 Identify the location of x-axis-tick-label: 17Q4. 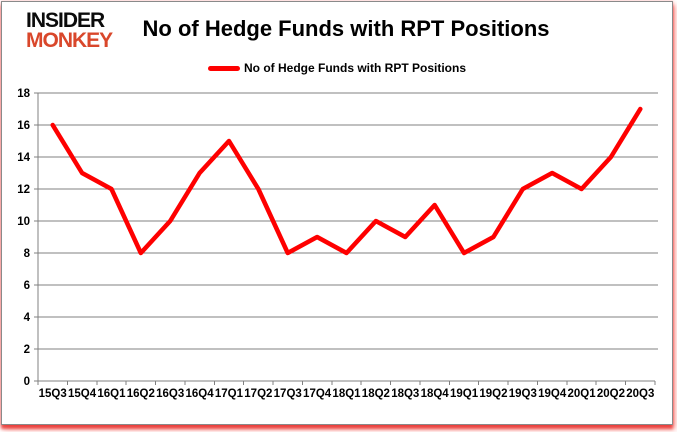
(317, 394).